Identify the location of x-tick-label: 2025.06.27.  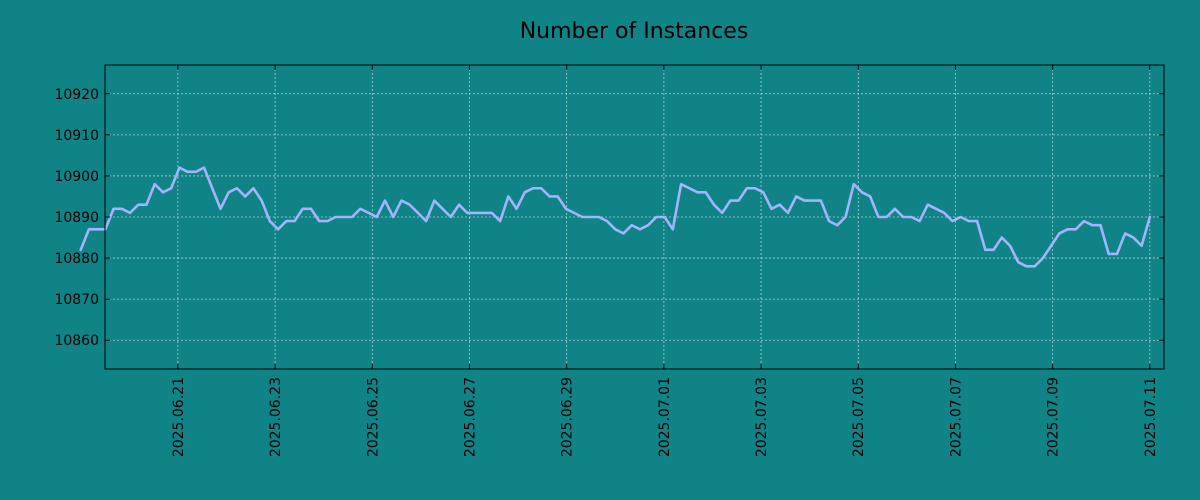
(470, 417).